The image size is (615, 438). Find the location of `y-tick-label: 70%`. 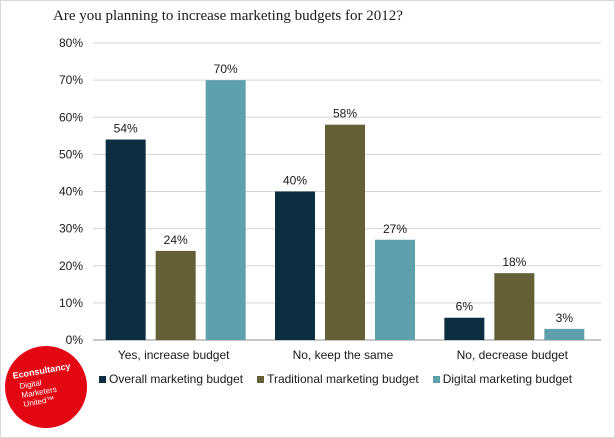

y-tick-label: 70% is located at coordinates (71, 80).